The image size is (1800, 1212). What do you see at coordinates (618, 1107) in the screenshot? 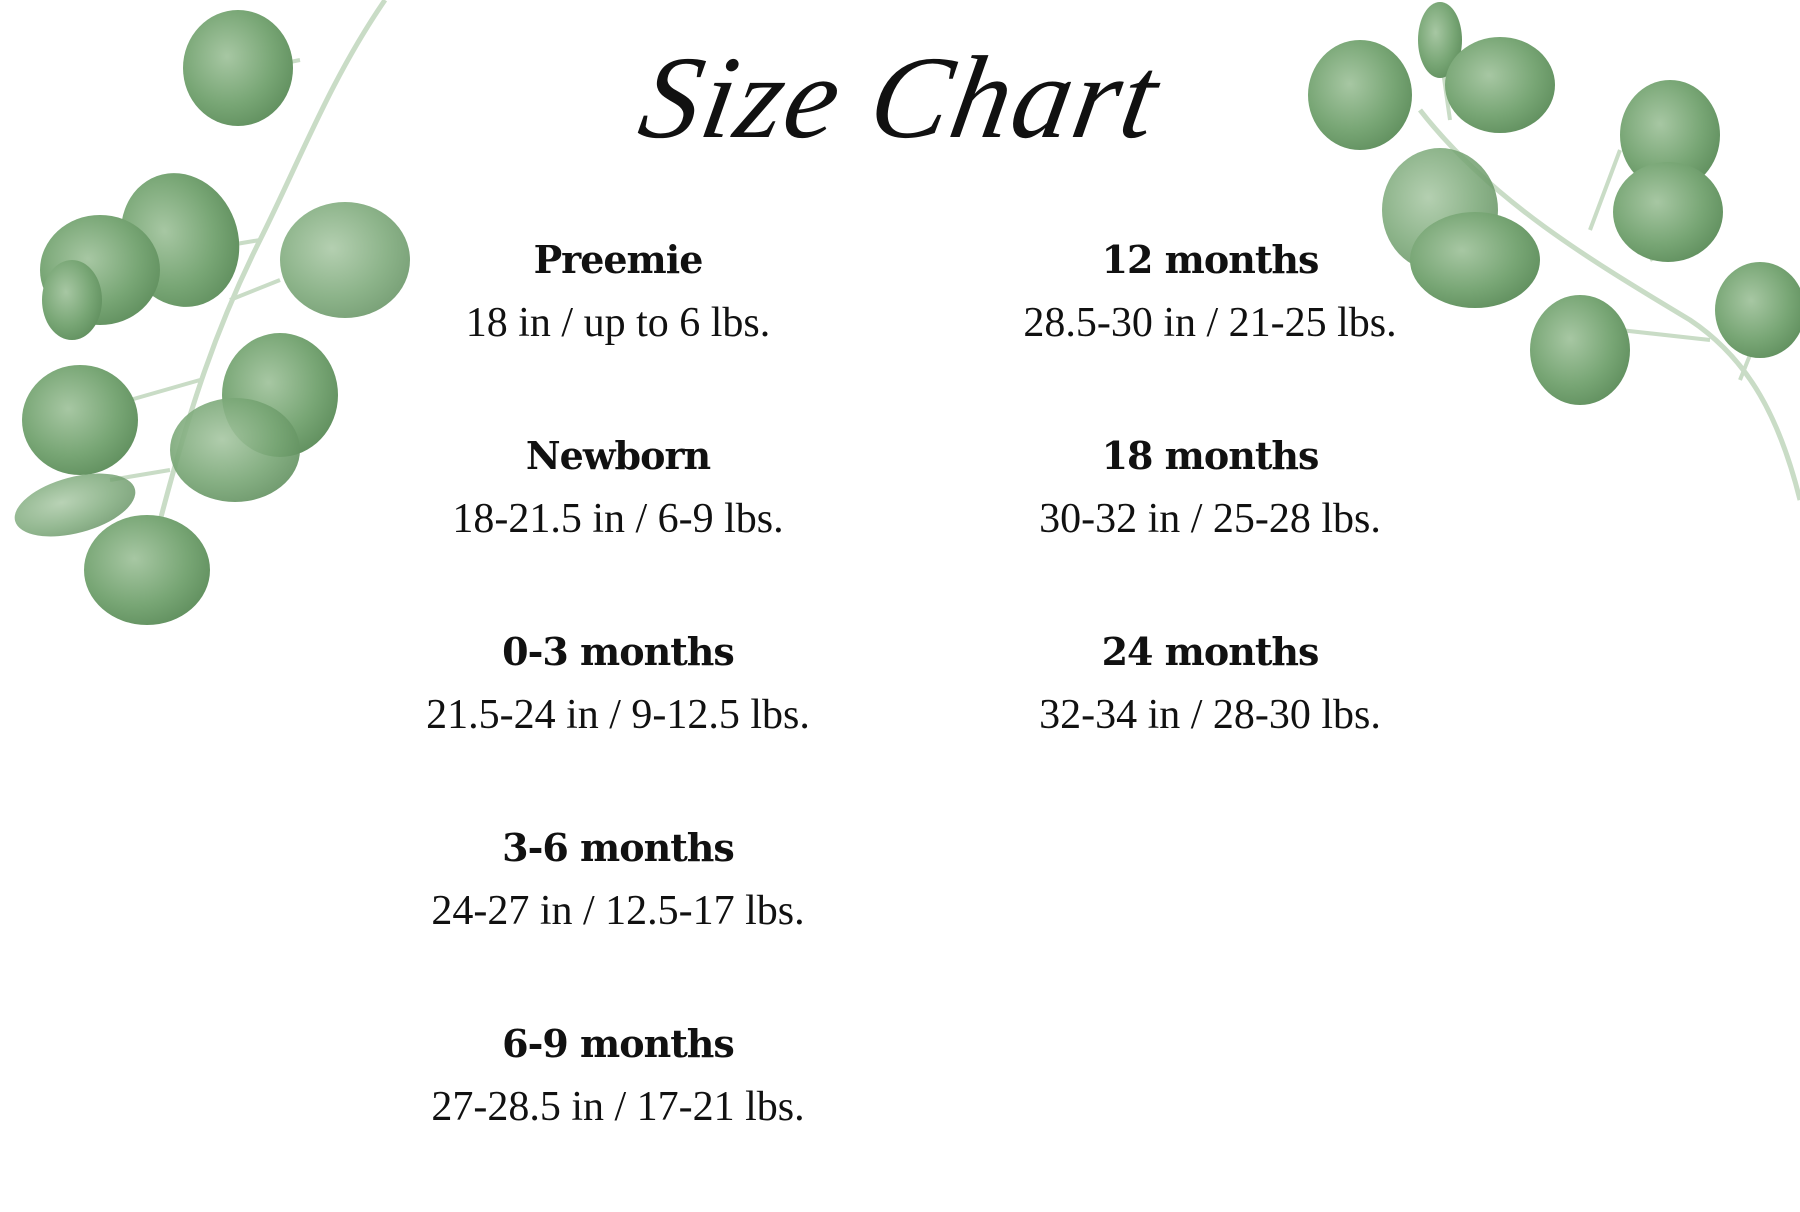
I see `size-measurement: 27-28.5 in / 17-21 lbs.` at bounding box center [618, 1107].